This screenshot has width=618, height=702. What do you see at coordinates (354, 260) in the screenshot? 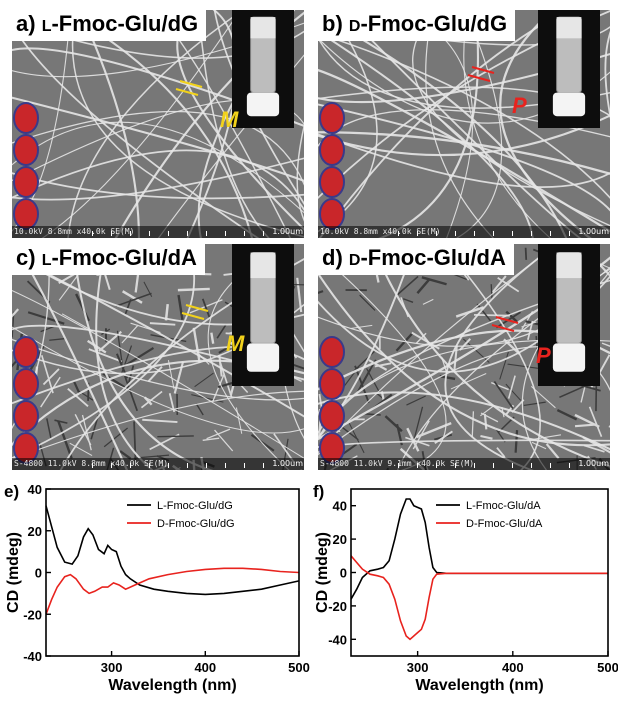
I see `chirality-prefix-d: D` at bounding box center [354, 260].